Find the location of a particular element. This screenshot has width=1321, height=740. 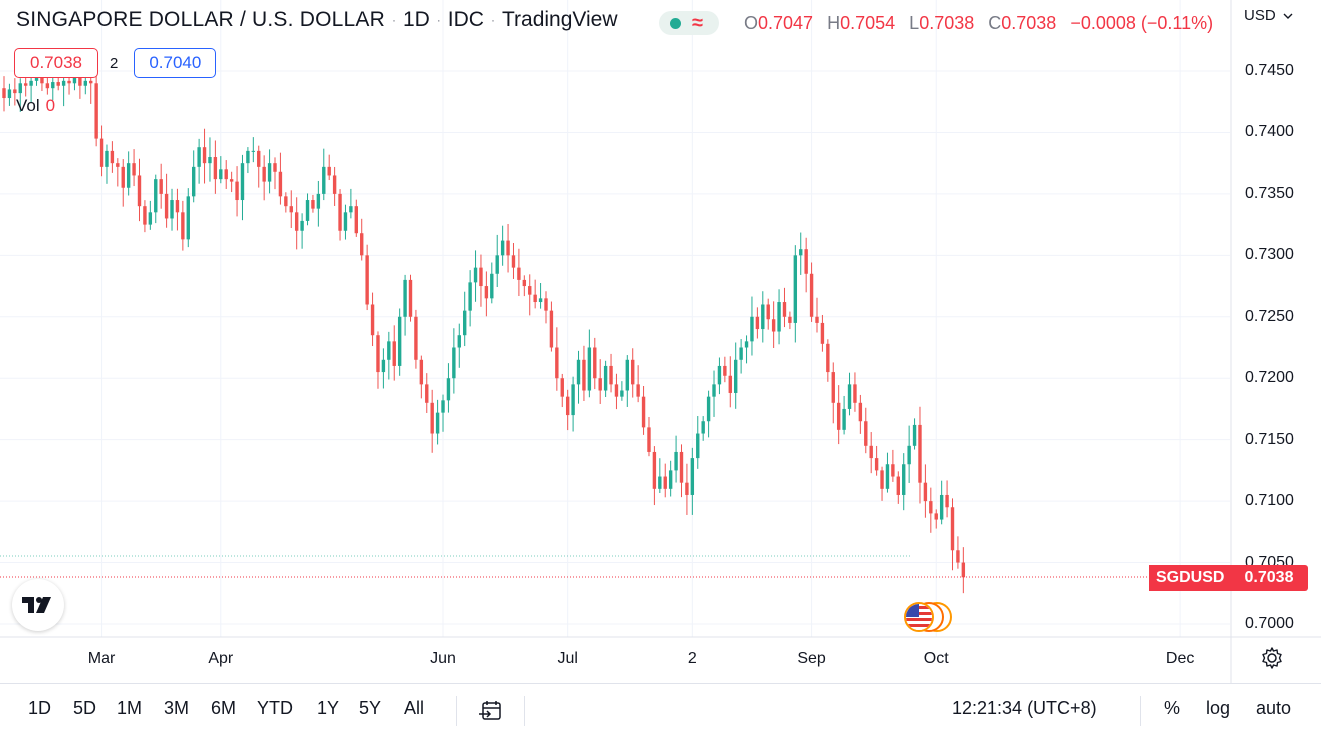

currency-selector: USD is located at coordinates (1268, 15).